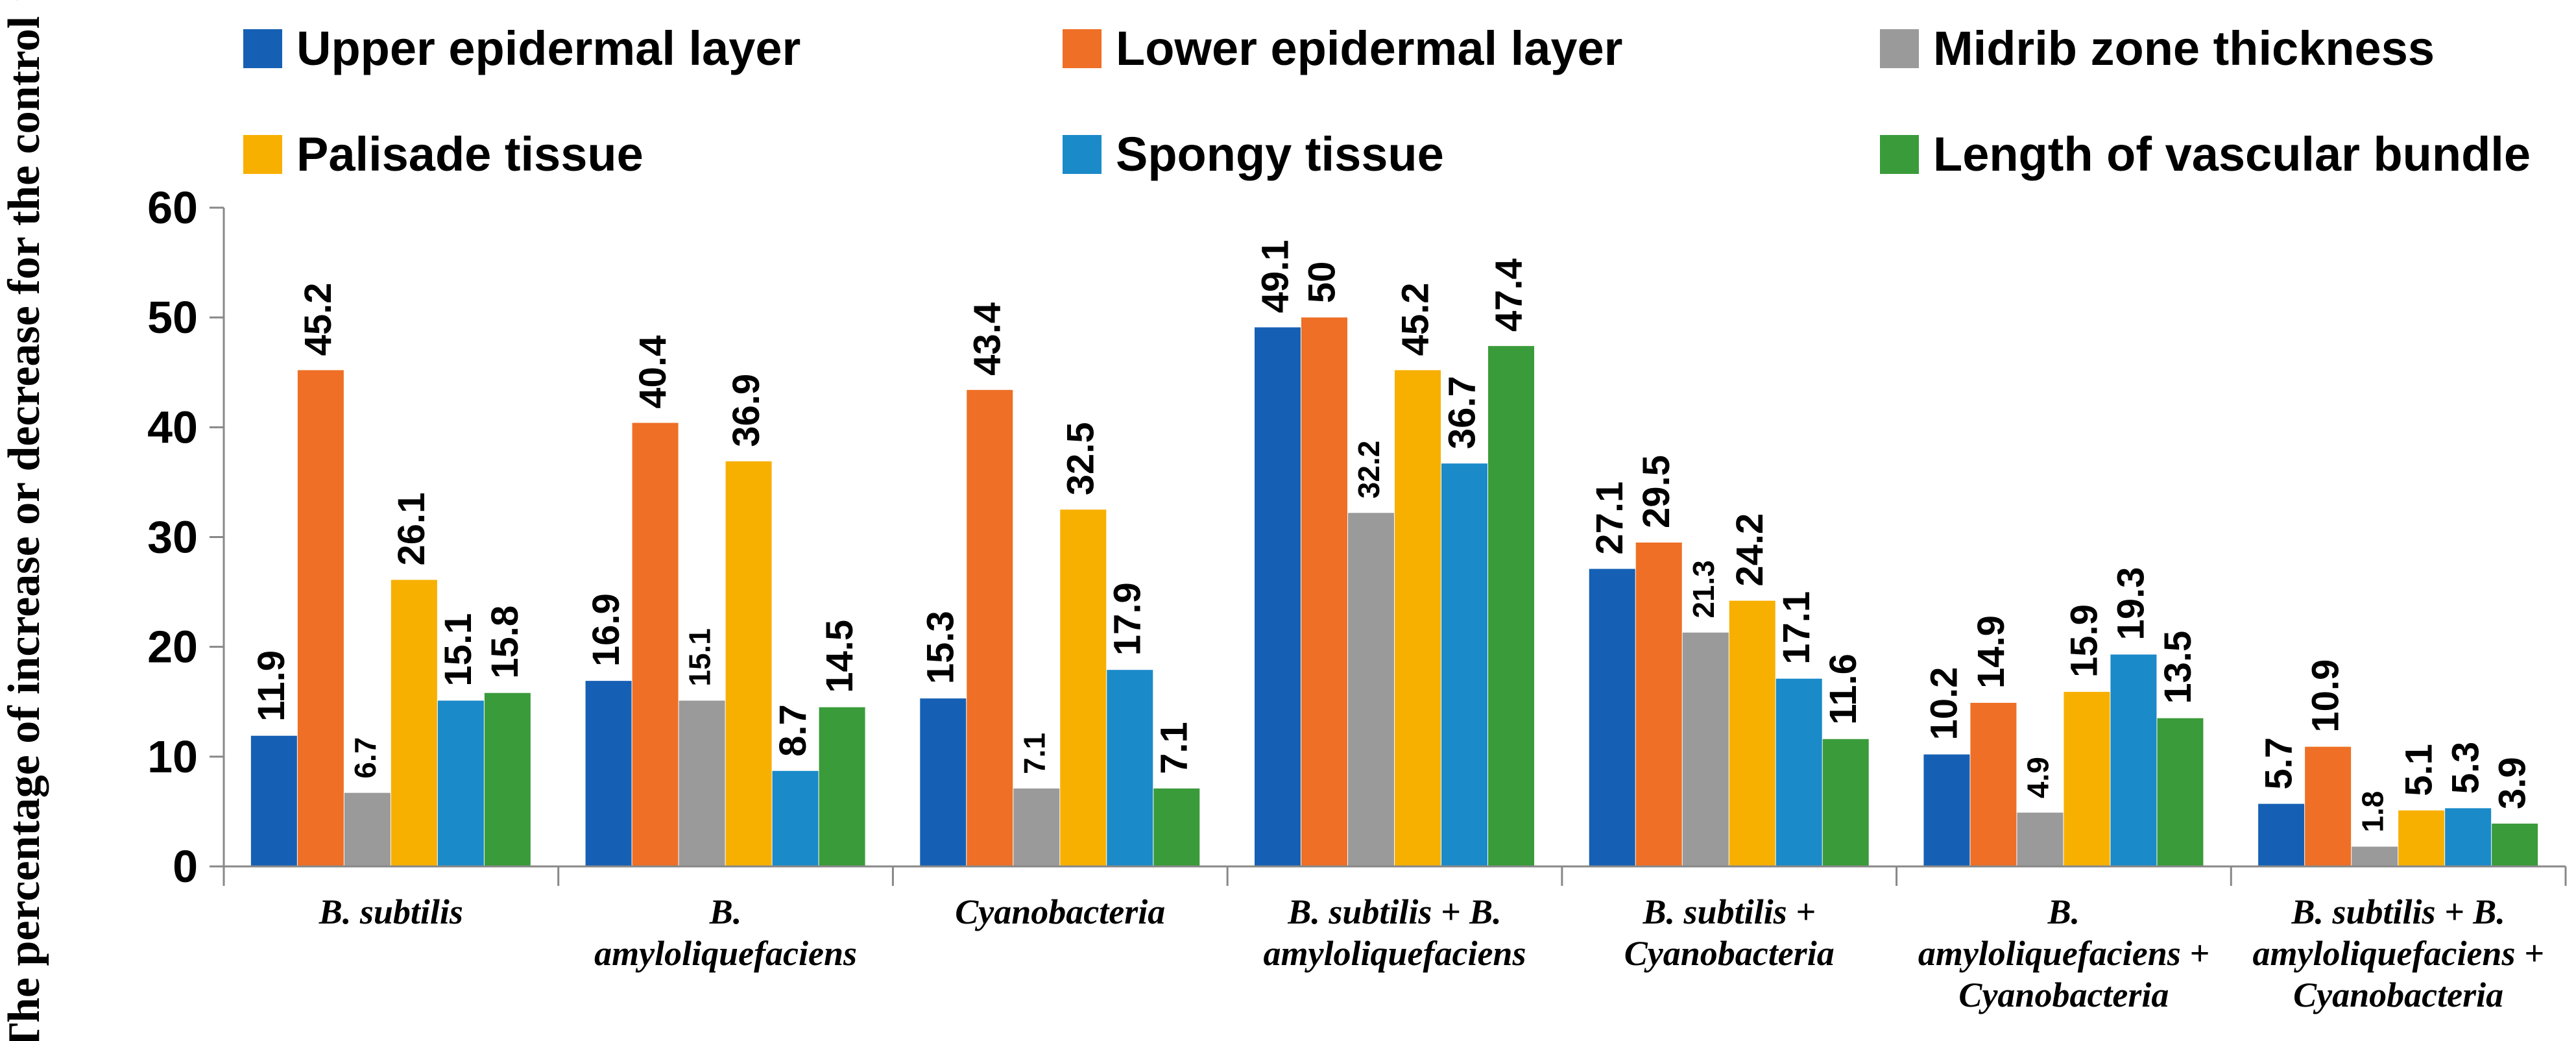  Describe the element at coordinates (1280, 154) in the screenshot. I see `legend-label-spongy-tissue: Spongy tissue` at that location.